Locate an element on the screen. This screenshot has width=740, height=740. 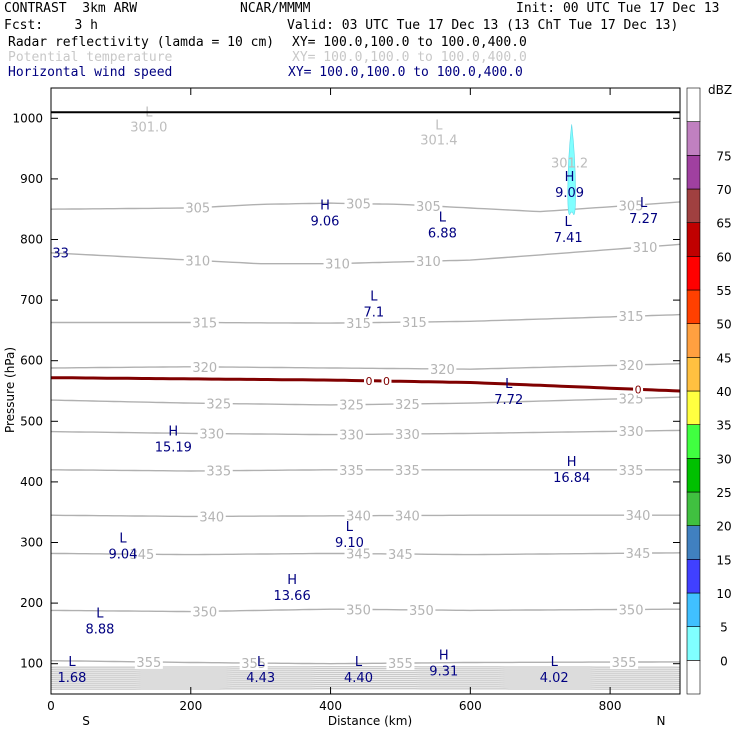
x-tick-label: 200 is located at coordinates (190, 706).